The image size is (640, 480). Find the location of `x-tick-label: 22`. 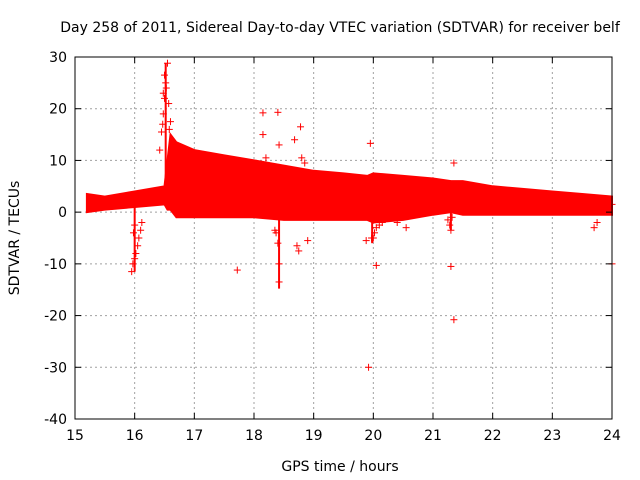

x-tick-label: 22 is located at coordinates (493, 436).